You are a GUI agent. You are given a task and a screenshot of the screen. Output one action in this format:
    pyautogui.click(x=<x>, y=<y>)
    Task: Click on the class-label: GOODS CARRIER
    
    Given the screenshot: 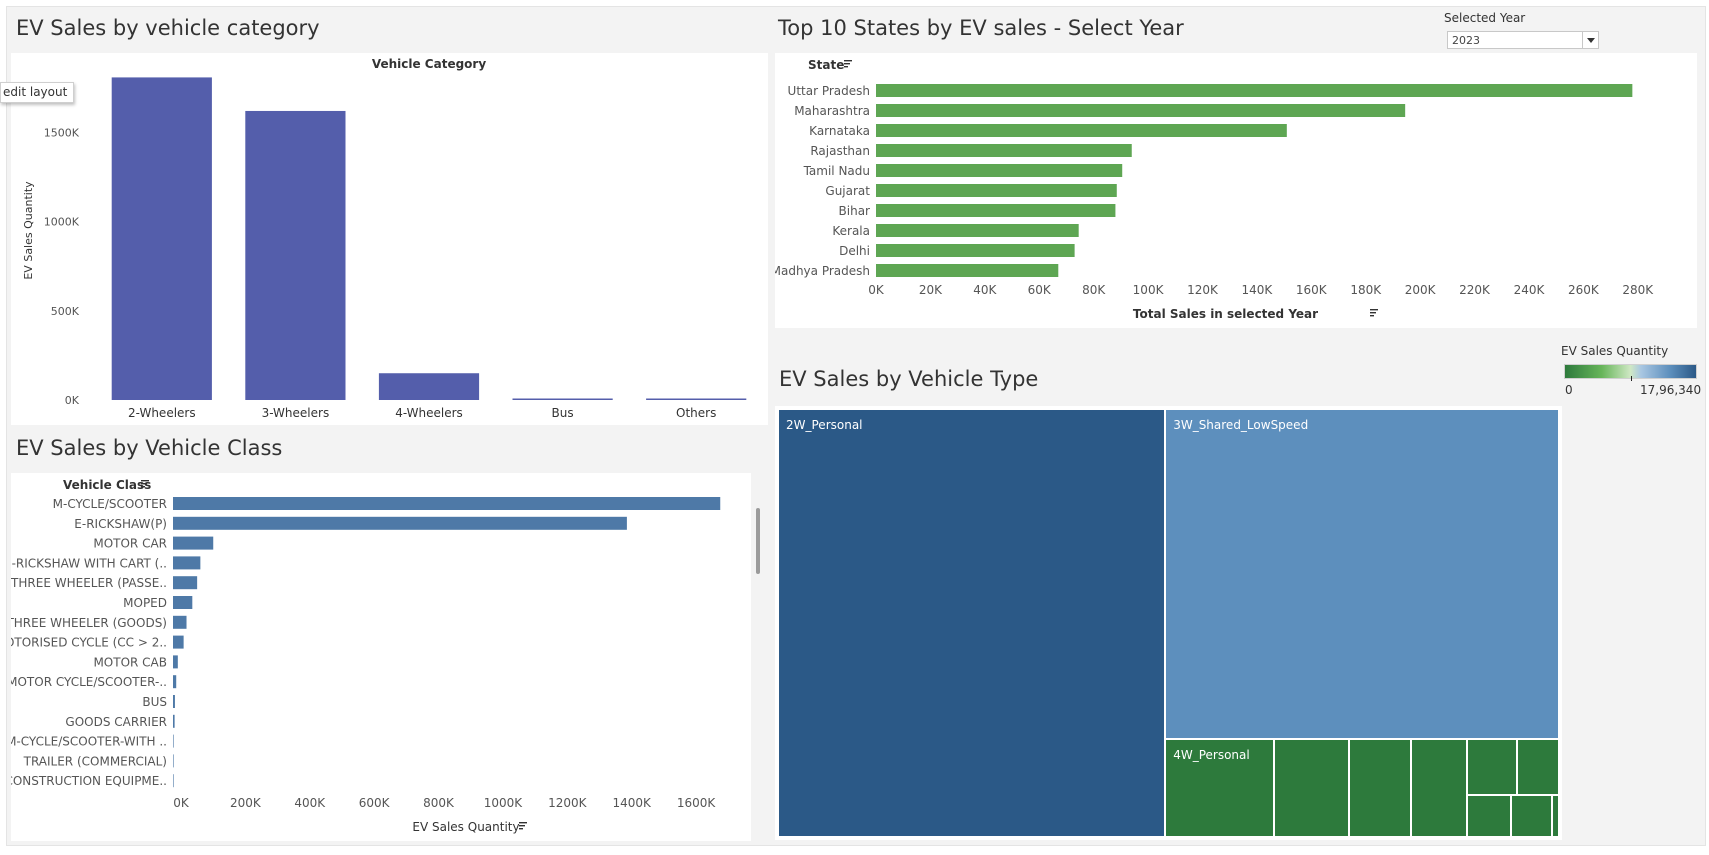 What is the action you would take?
    pyautogui.click(x=116, y=722)
    